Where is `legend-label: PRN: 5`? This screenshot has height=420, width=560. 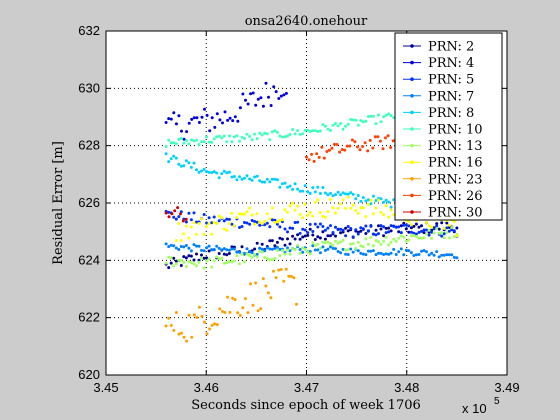 legend-label: PRN: 5 is located at coordinates (451, 80).